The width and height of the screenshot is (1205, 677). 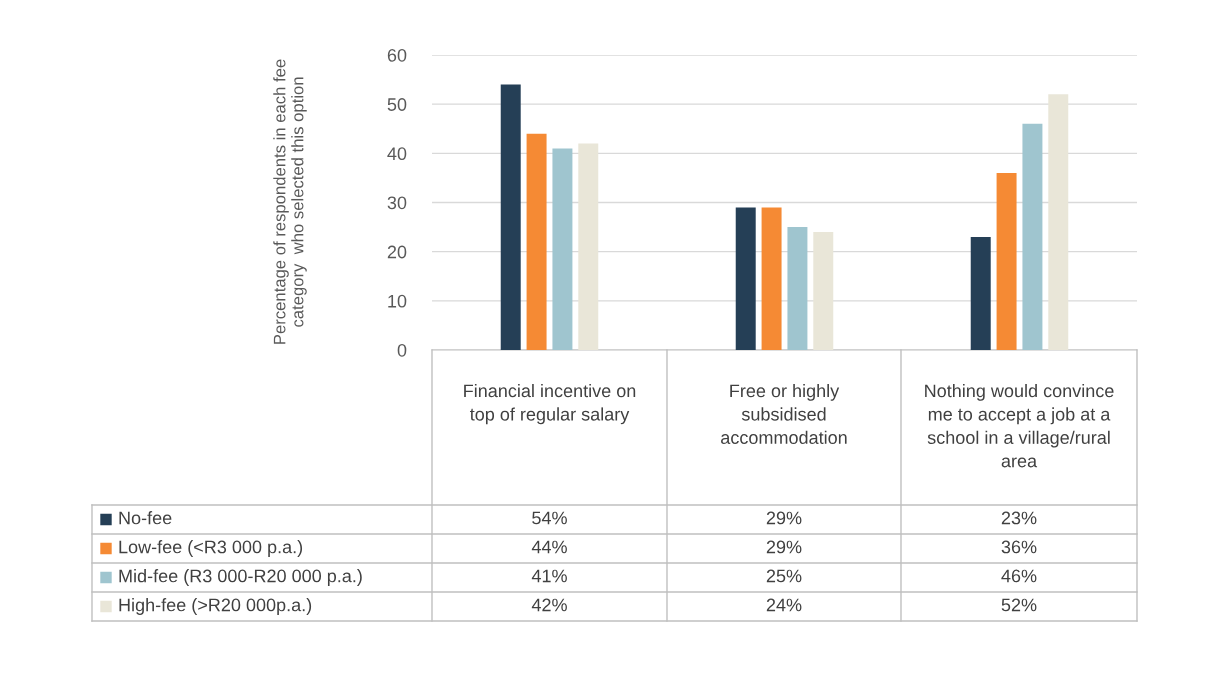 I want to click on data-label: 54%, so click(x=549, y=518).